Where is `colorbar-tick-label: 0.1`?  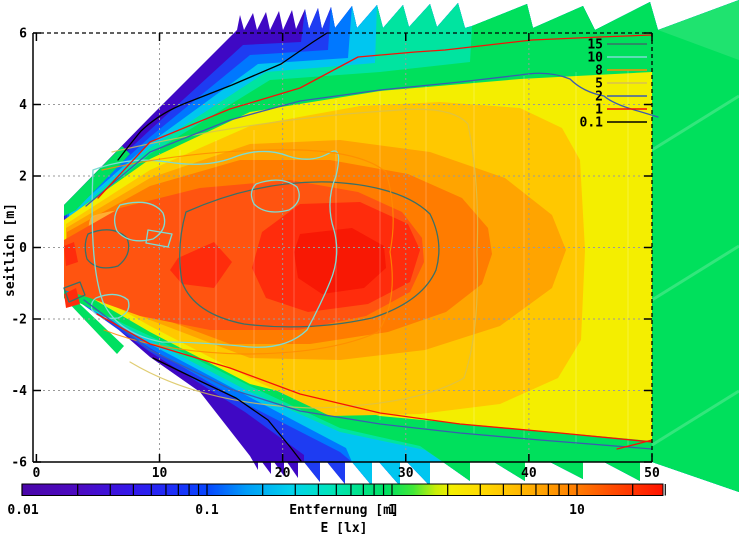 colorbar-tick-label: 0.1 is located at coordinates (207, 510).